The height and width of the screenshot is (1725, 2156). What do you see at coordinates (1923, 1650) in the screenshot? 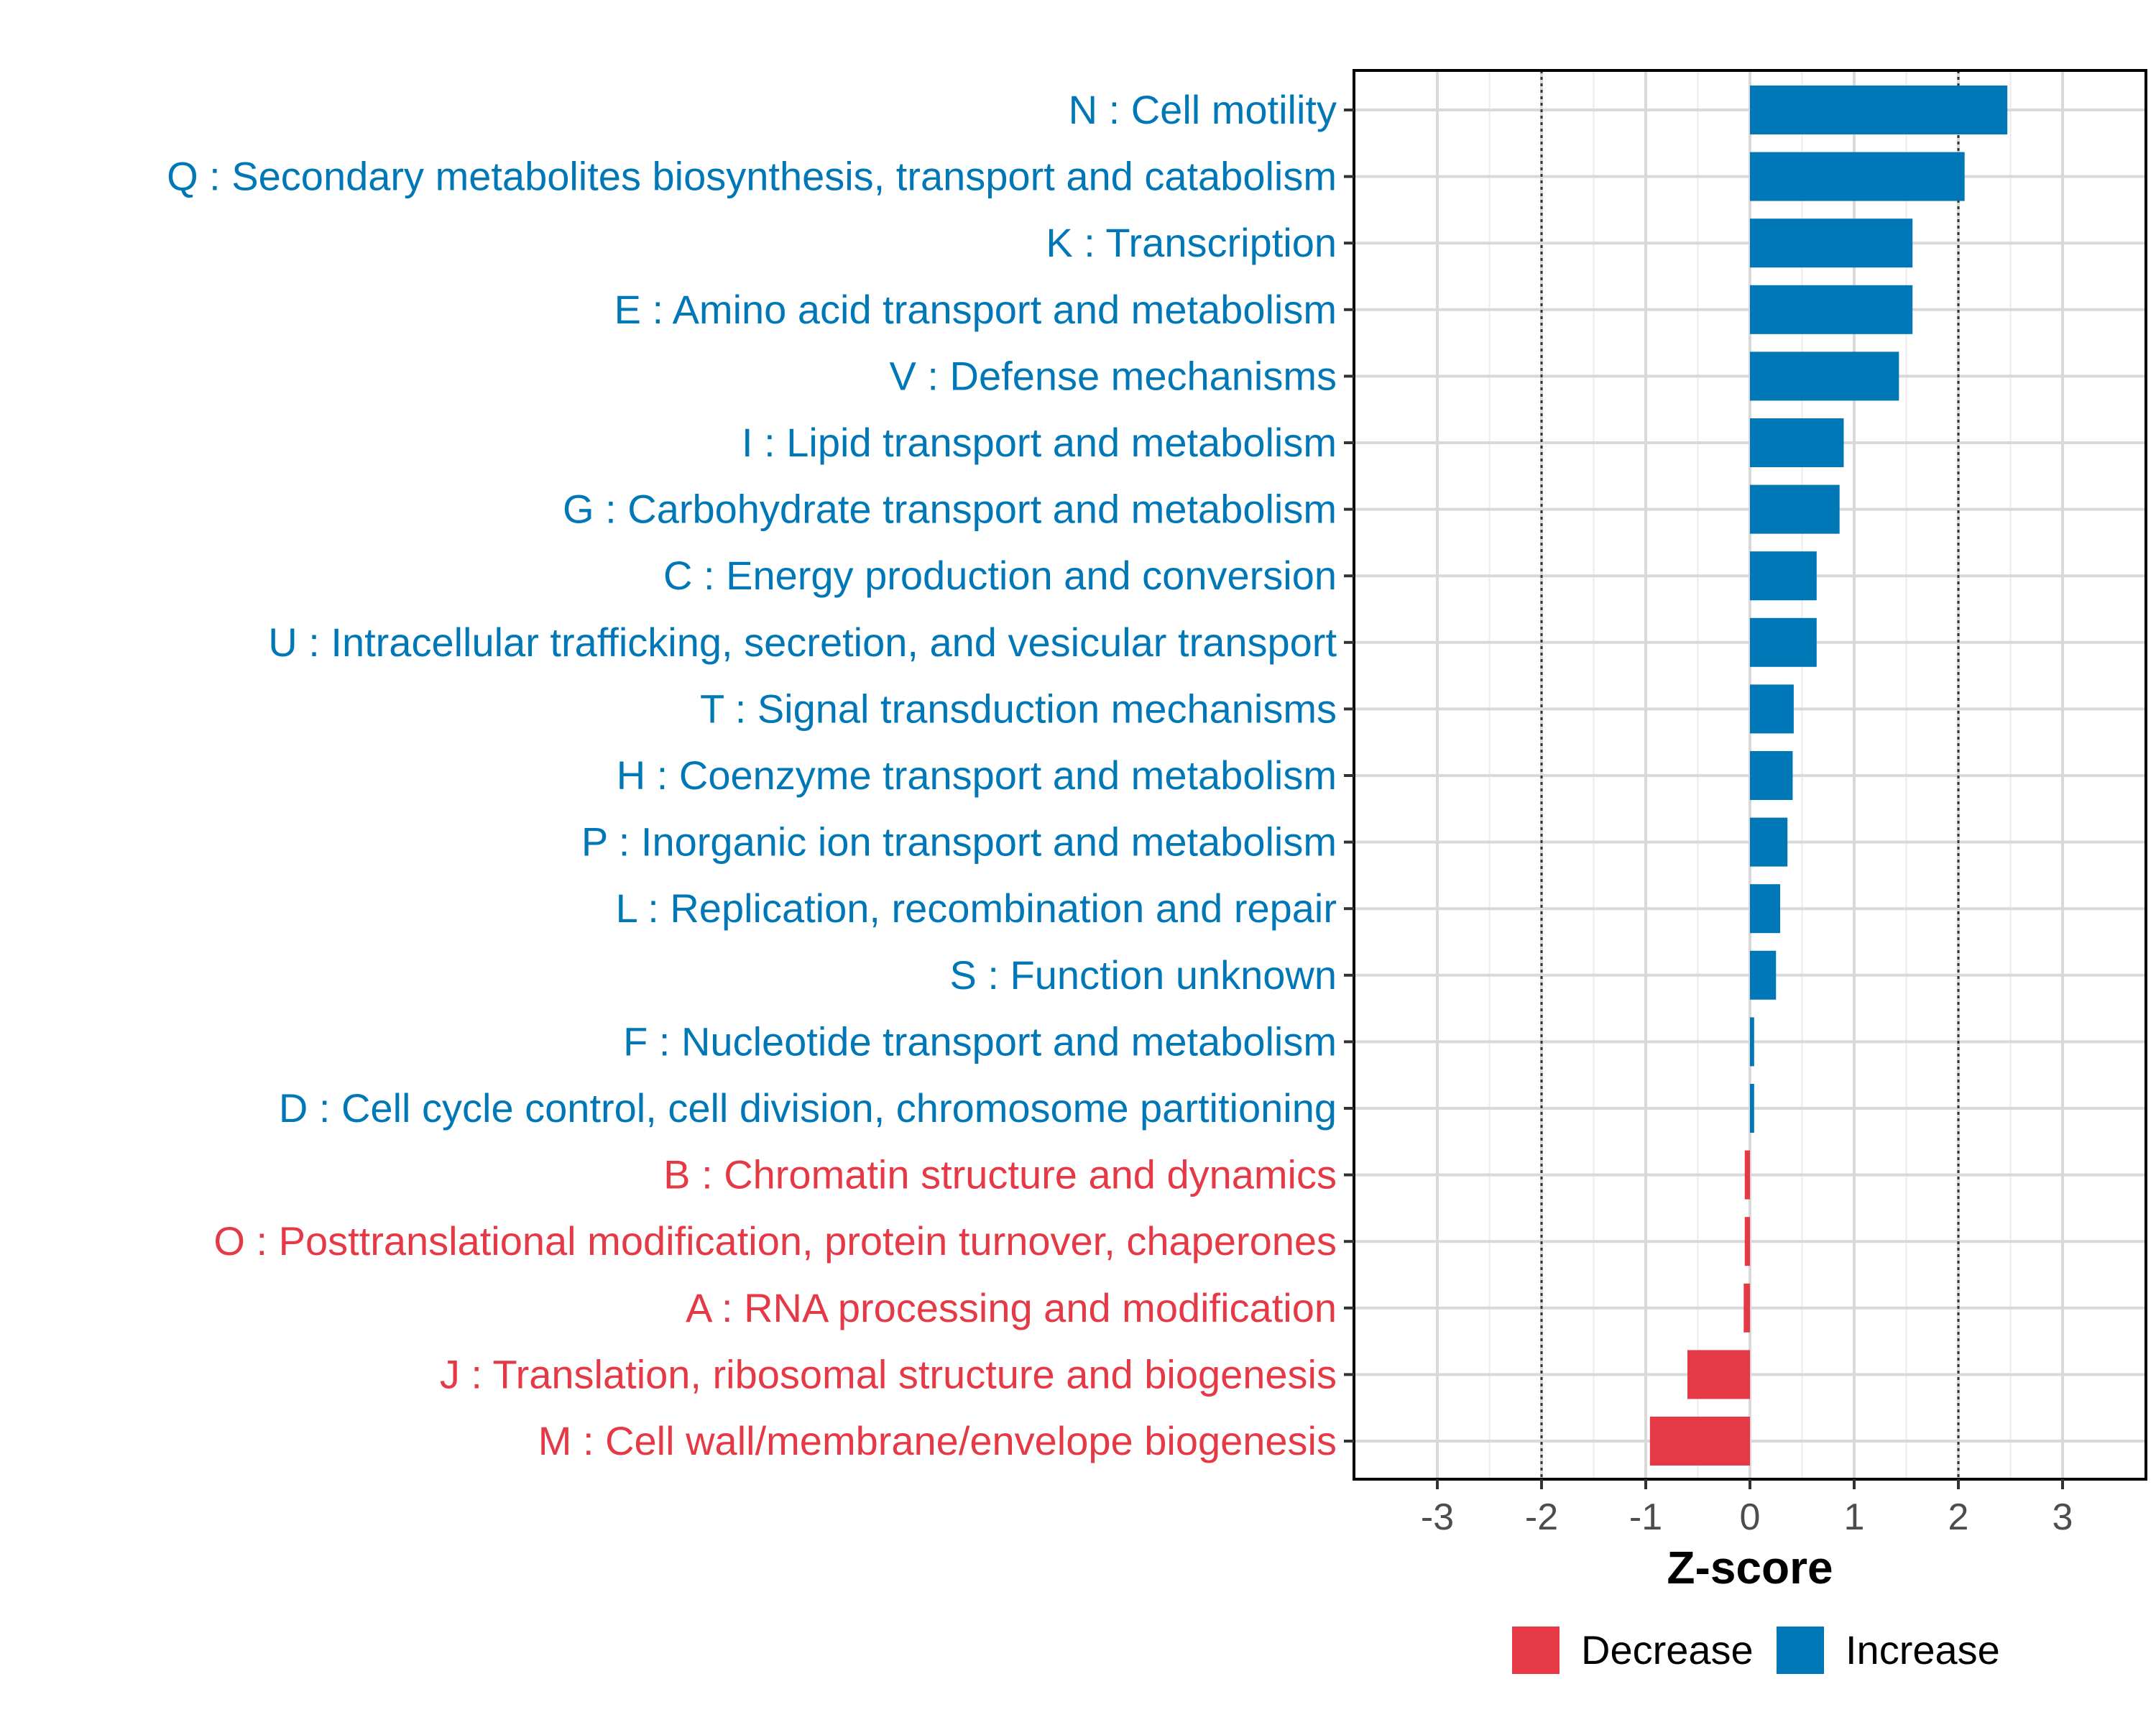
I see `legend-label: Increase` at bounding box center [1923, 1650].